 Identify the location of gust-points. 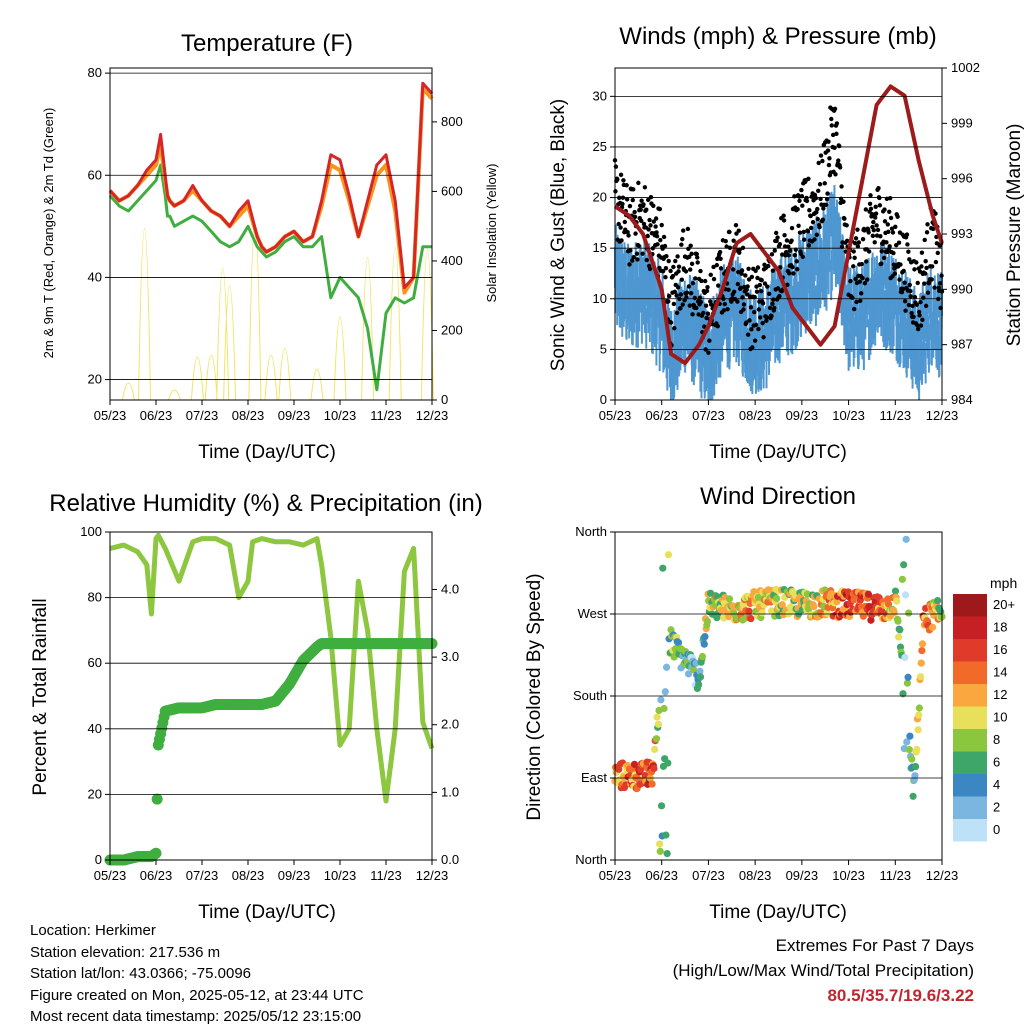
(778, 230).